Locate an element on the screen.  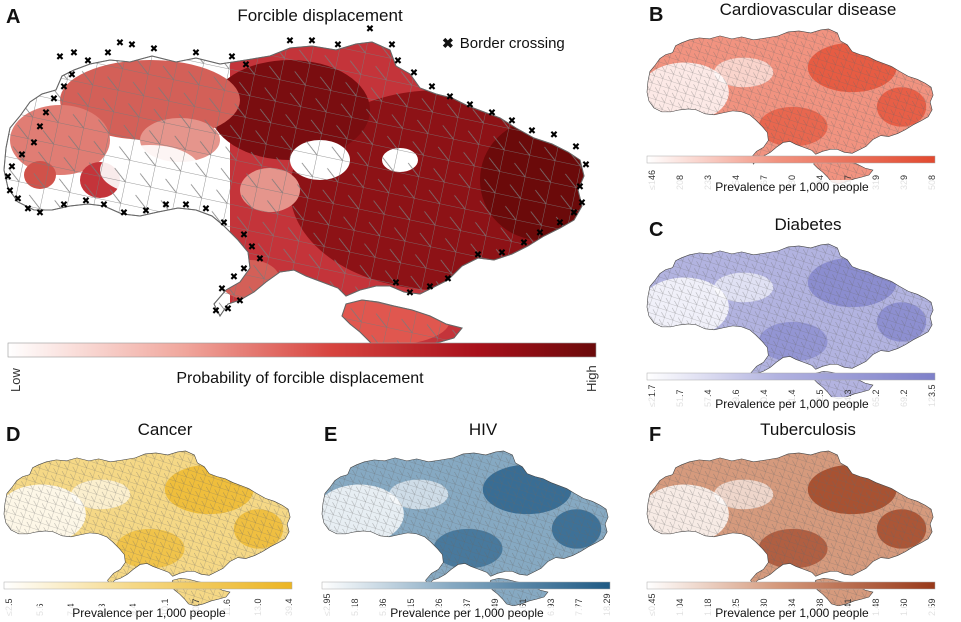
panel-title: Cancer is located at coordinates (165, 429).